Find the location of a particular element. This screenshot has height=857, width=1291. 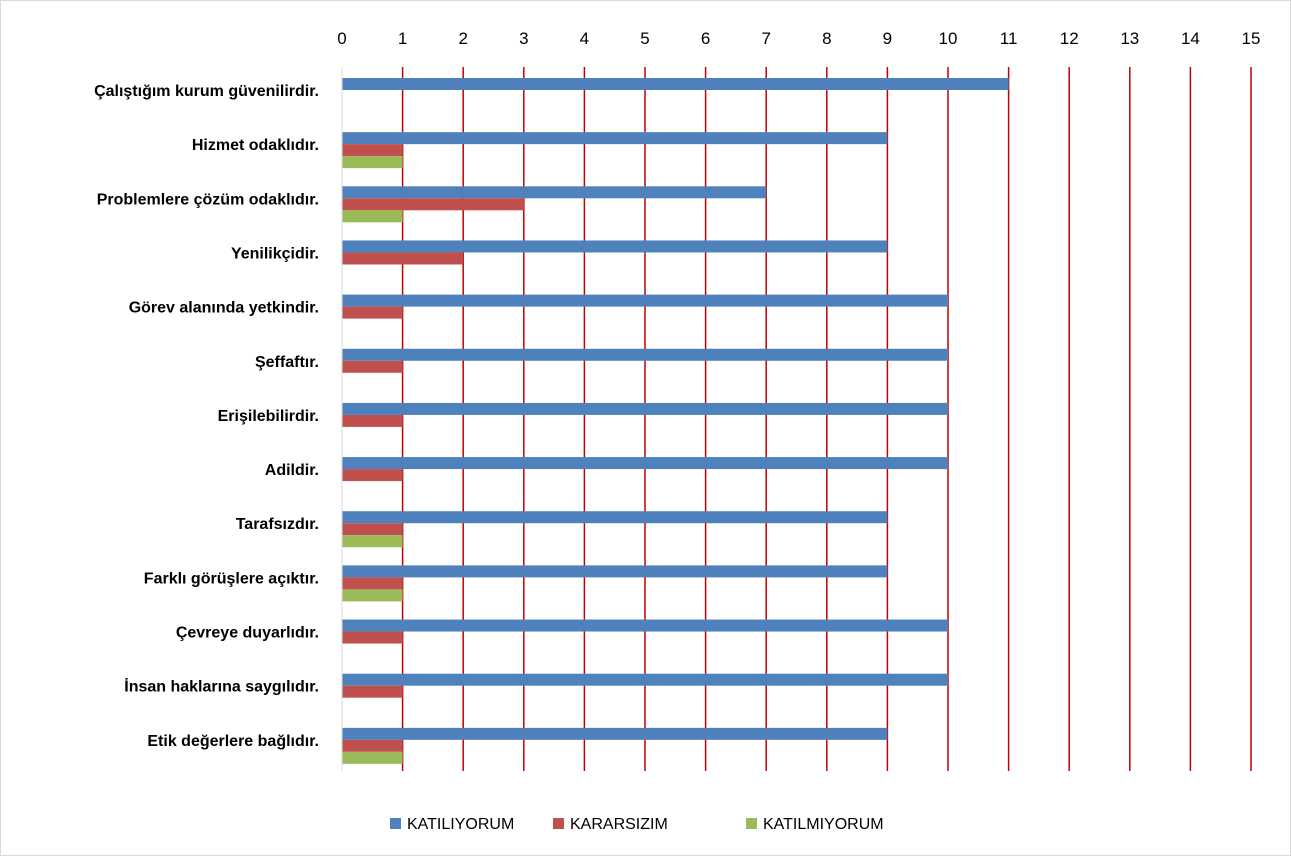

x-tick-label: 10 is located at coordinates (948, 38).